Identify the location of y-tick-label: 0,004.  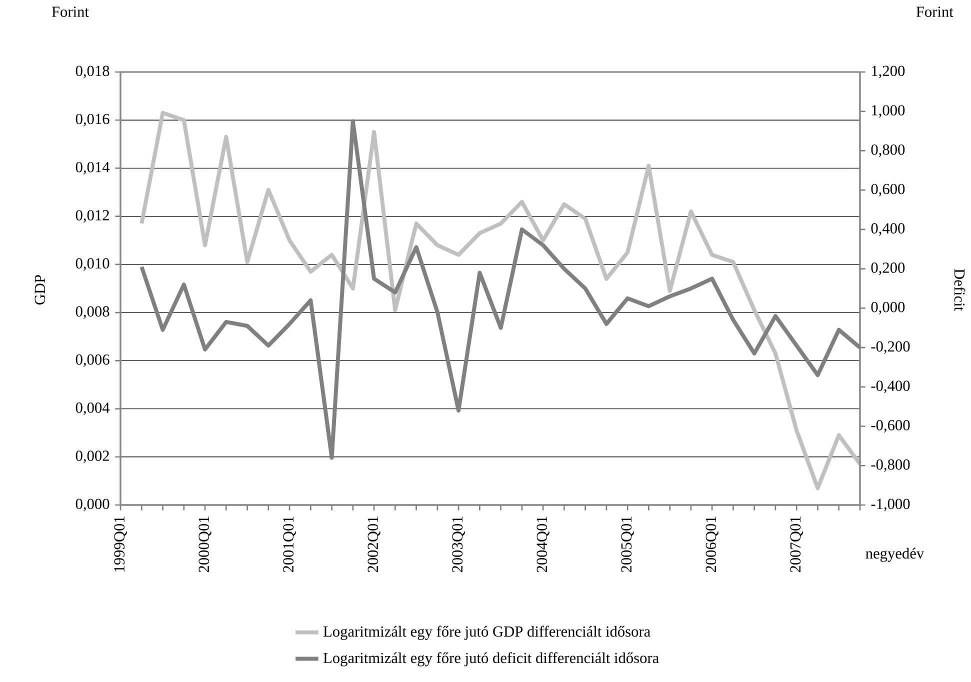
(93, 409).